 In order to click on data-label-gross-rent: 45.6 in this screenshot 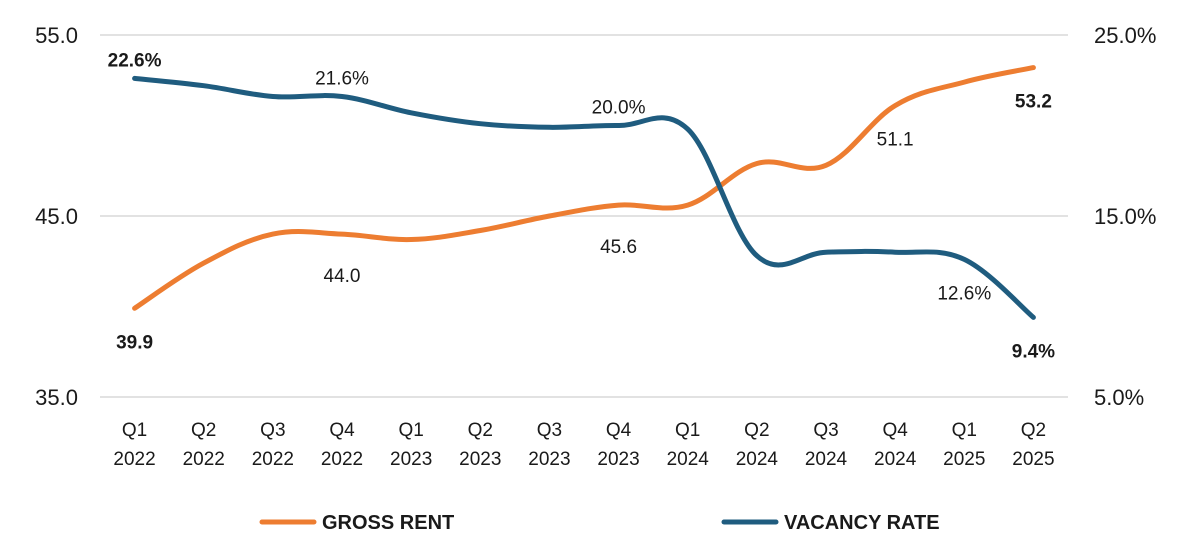, I will do `click(618, 247)`.